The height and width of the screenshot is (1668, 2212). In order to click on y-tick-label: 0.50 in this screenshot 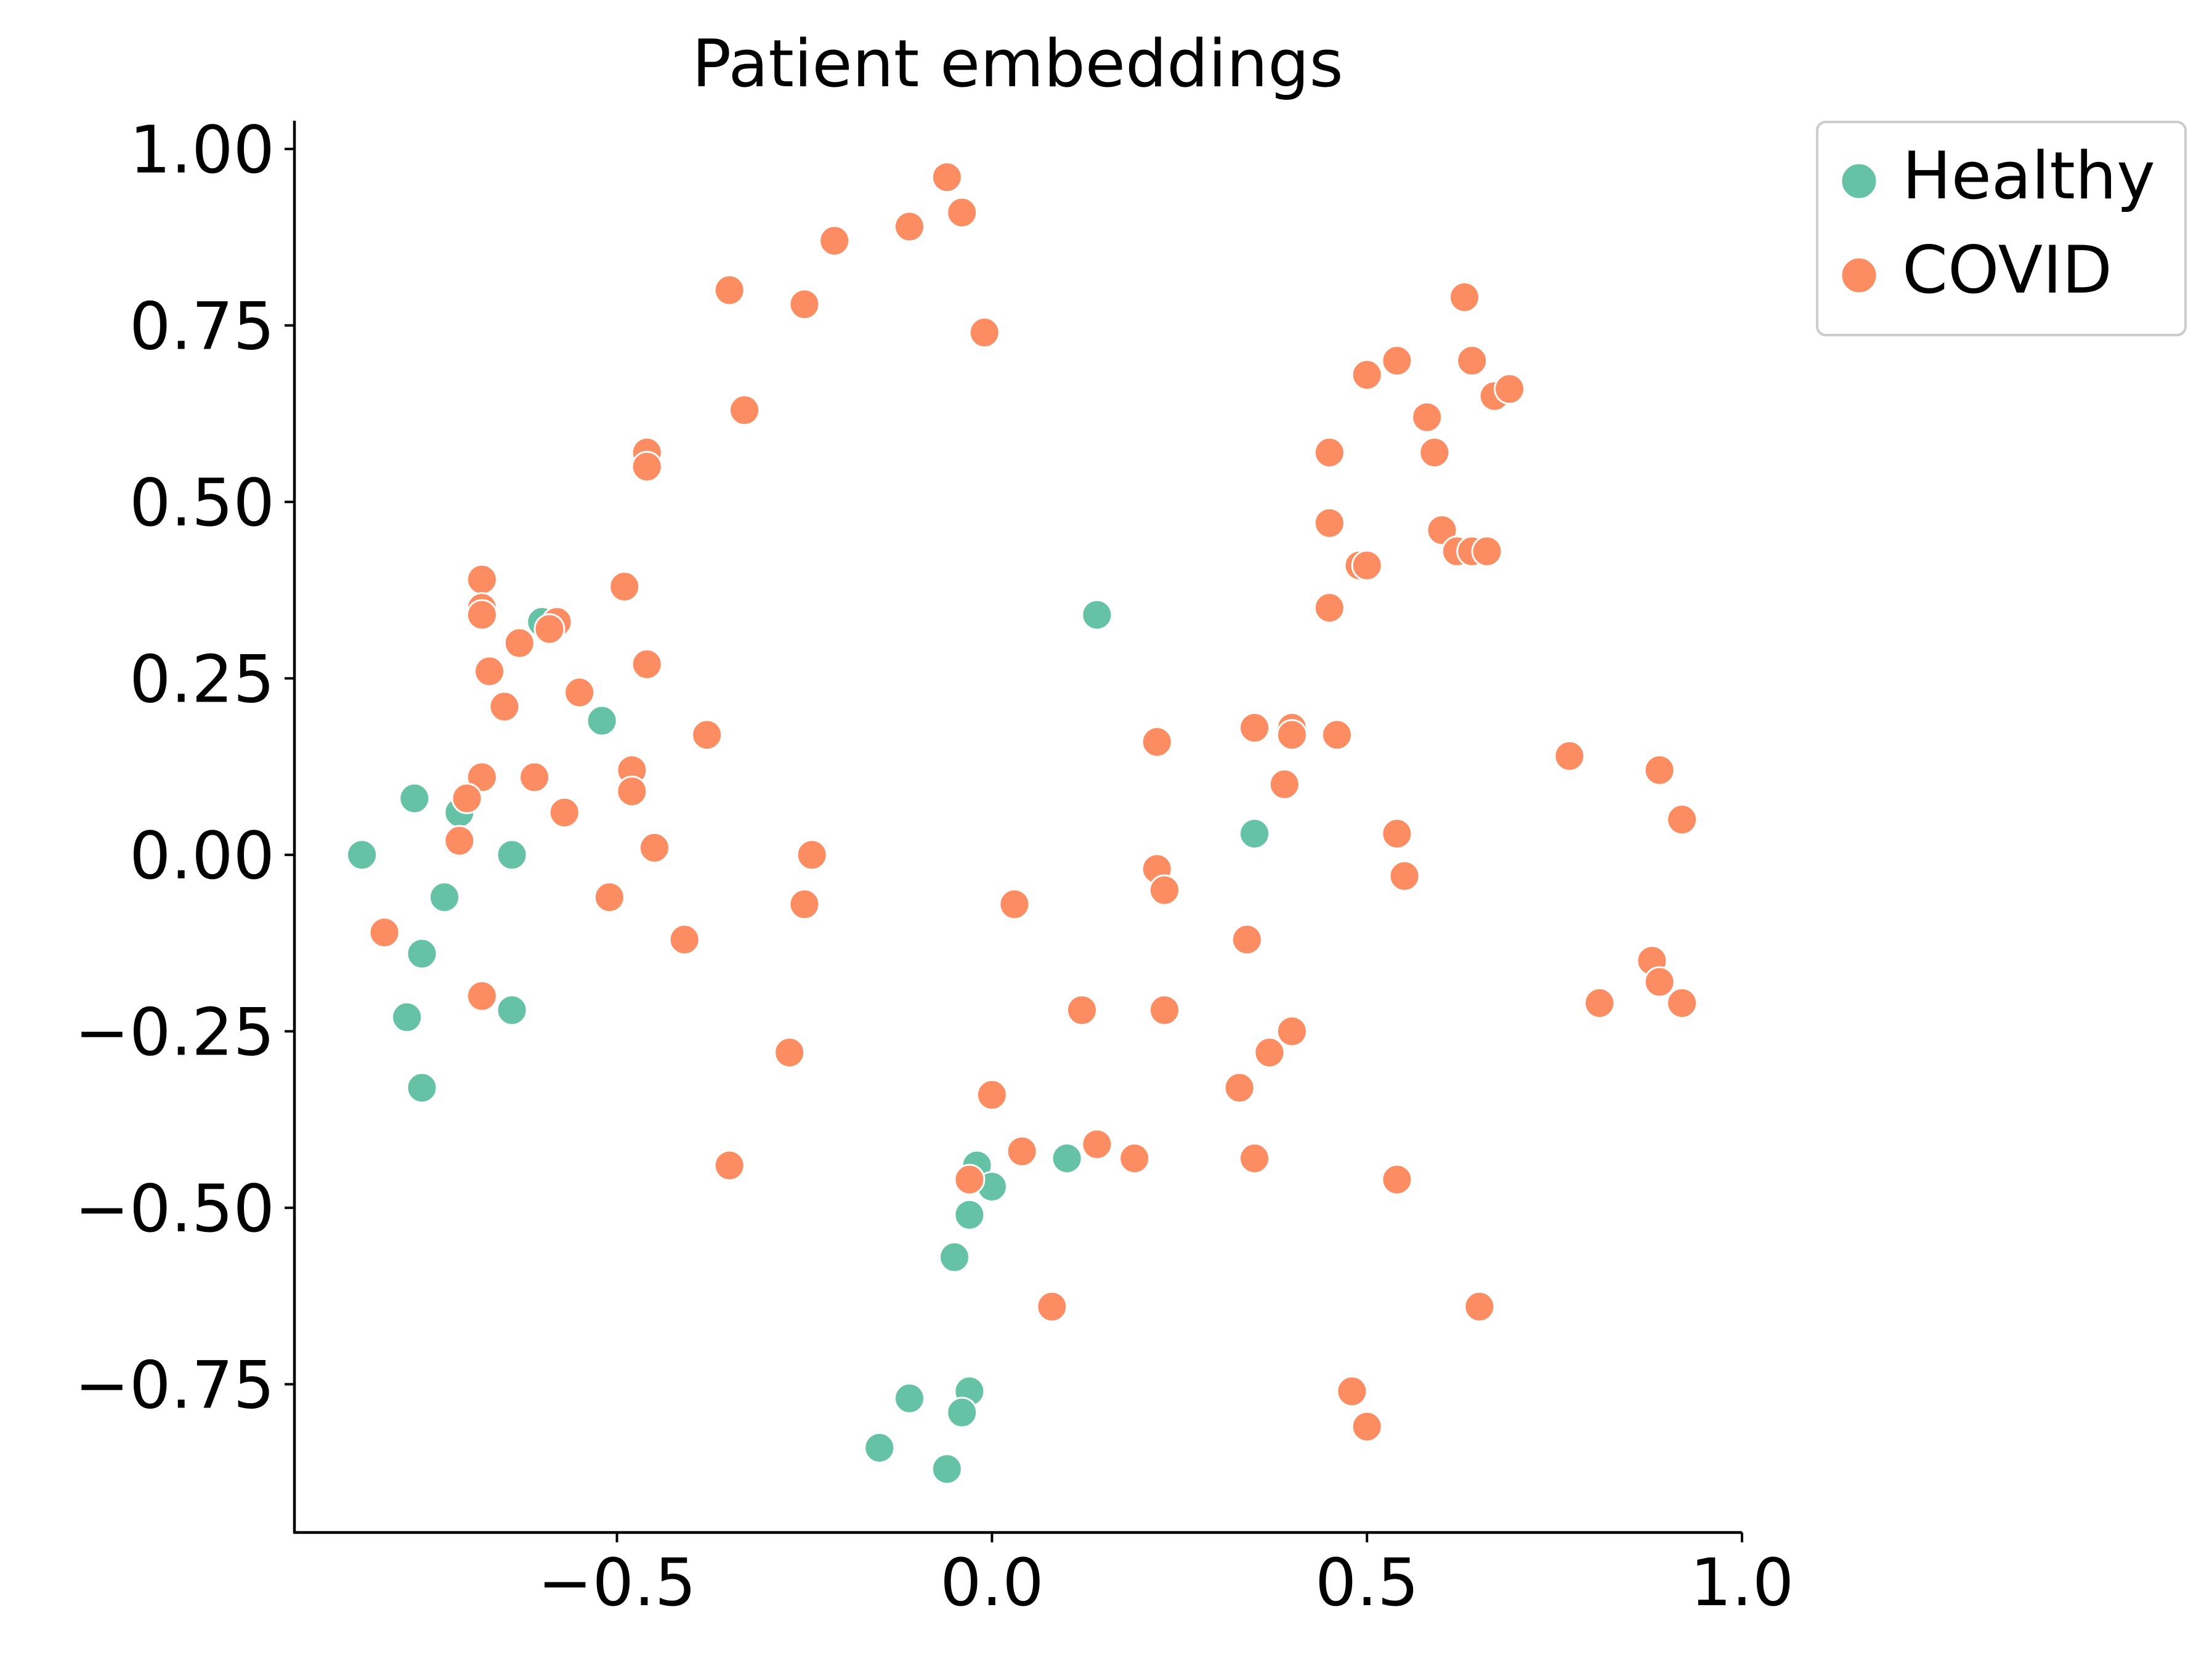, I will do `click(202, 503)`.